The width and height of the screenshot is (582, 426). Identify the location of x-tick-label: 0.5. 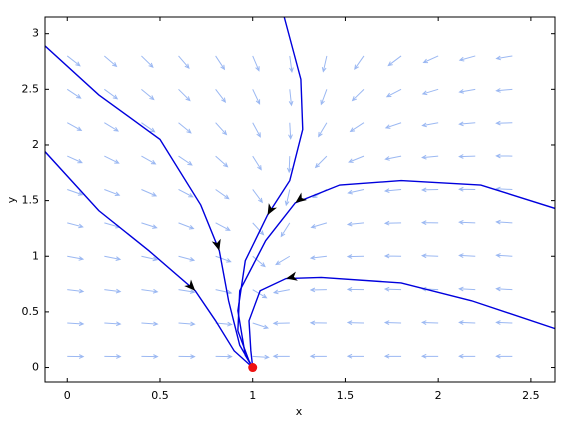
(160, 395).